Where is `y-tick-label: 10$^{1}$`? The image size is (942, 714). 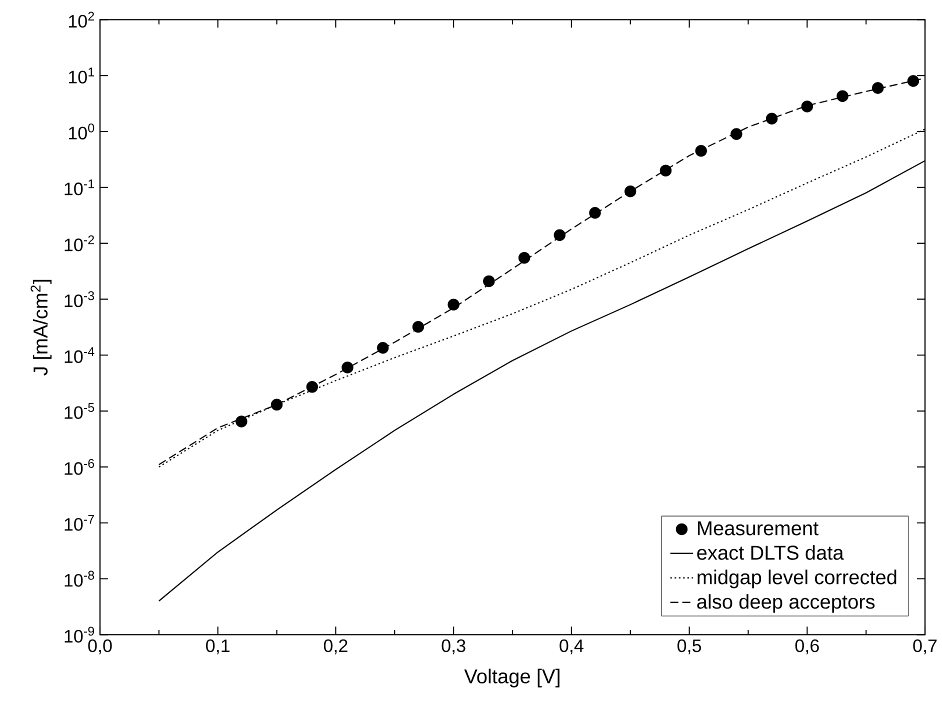 y-tick-label: 10$^{1}$ is located at coordinates (81, 76).